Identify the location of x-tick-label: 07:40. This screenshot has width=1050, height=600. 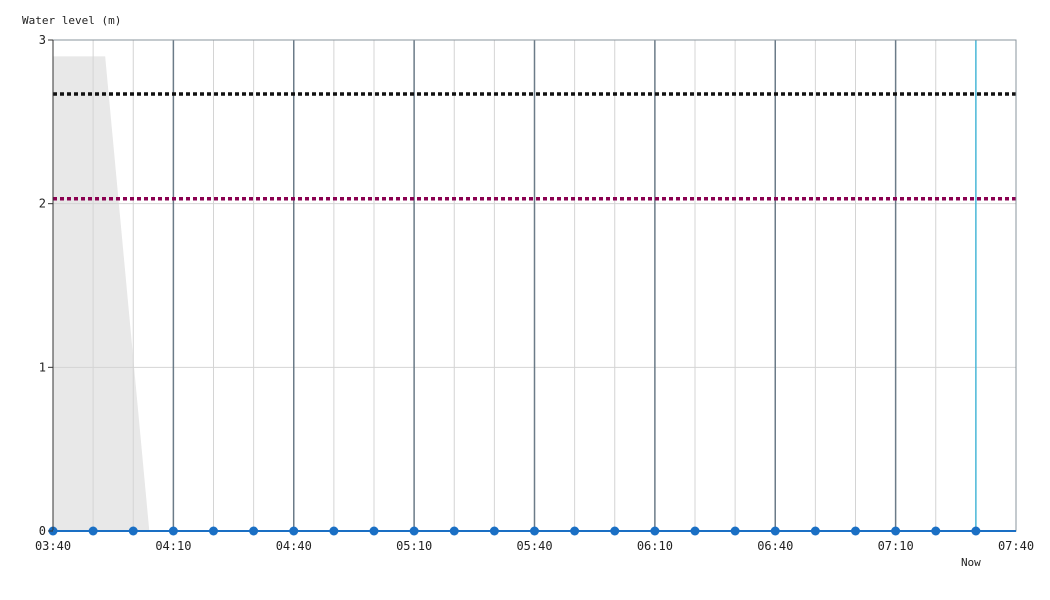
(1016, 546).